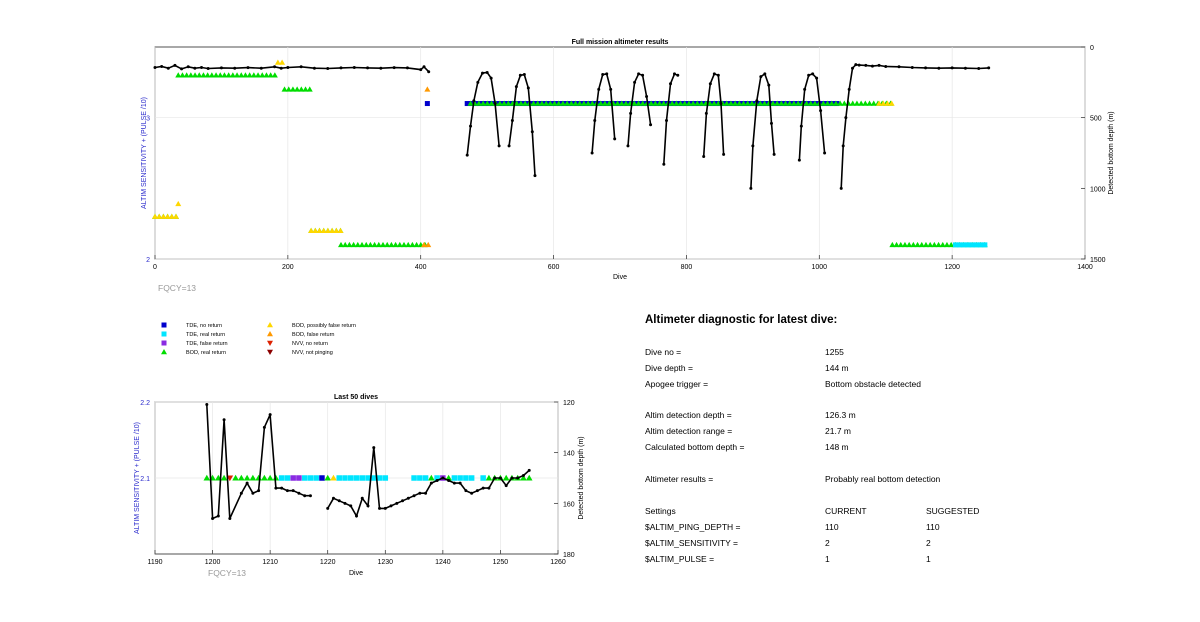 The image size is (1200, 622). Describe the element at coordinates (328, 562) in the screenshot. I see `x-tick-label: 1220` at that location.